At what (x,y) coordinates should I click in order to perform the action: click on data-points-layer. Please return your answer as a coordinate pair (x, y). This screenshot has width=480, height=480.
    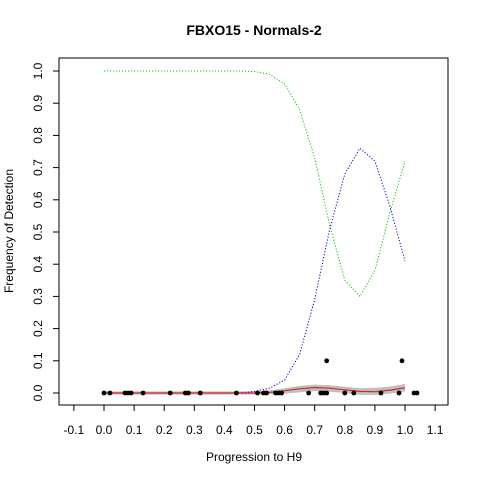
    Looking at the image, I should click on (260, 377).